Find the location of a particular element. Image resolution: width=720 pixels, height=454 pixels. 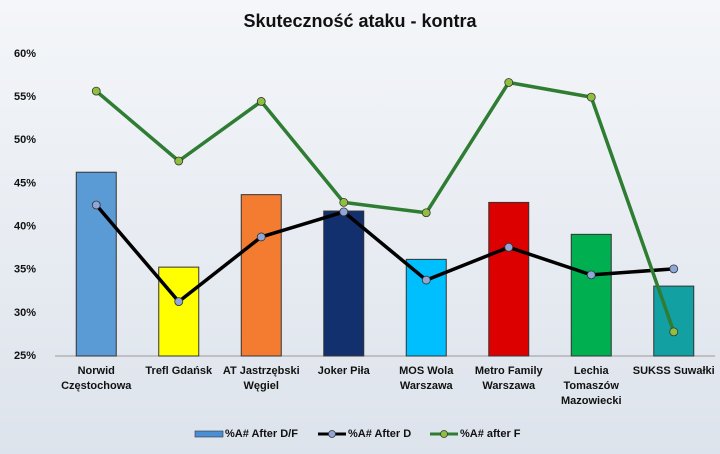

y-tick-label: 50% is located at coordinates (25, 140).